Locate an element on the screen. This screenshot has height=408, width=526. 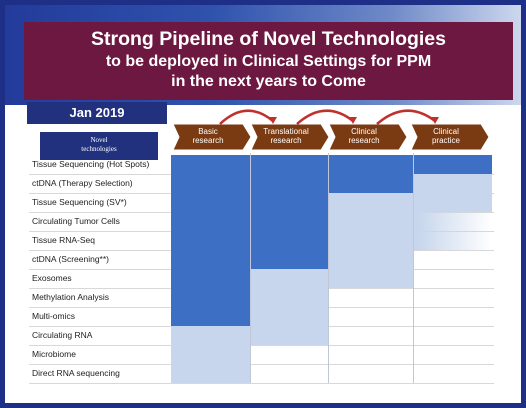
date-label: Jan 2019 is located at coordinates (97, 113).